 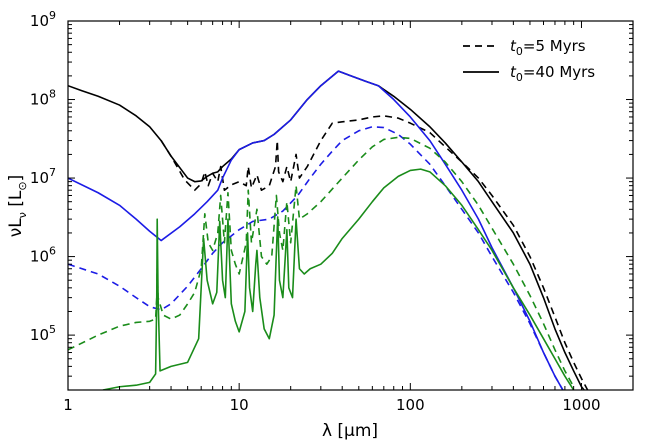 I want to click on y-tick-label: 10⁸, so click(x=43, y=98).